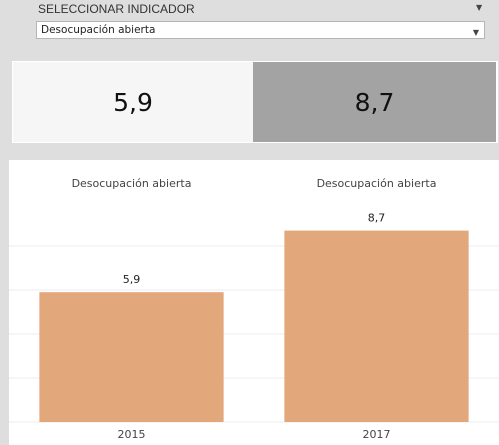 Image resolution: width=499 pixels, height=445 pixels. I want to click on filter-dropdown: Desocupación abierta ▼, so click(260, 30).